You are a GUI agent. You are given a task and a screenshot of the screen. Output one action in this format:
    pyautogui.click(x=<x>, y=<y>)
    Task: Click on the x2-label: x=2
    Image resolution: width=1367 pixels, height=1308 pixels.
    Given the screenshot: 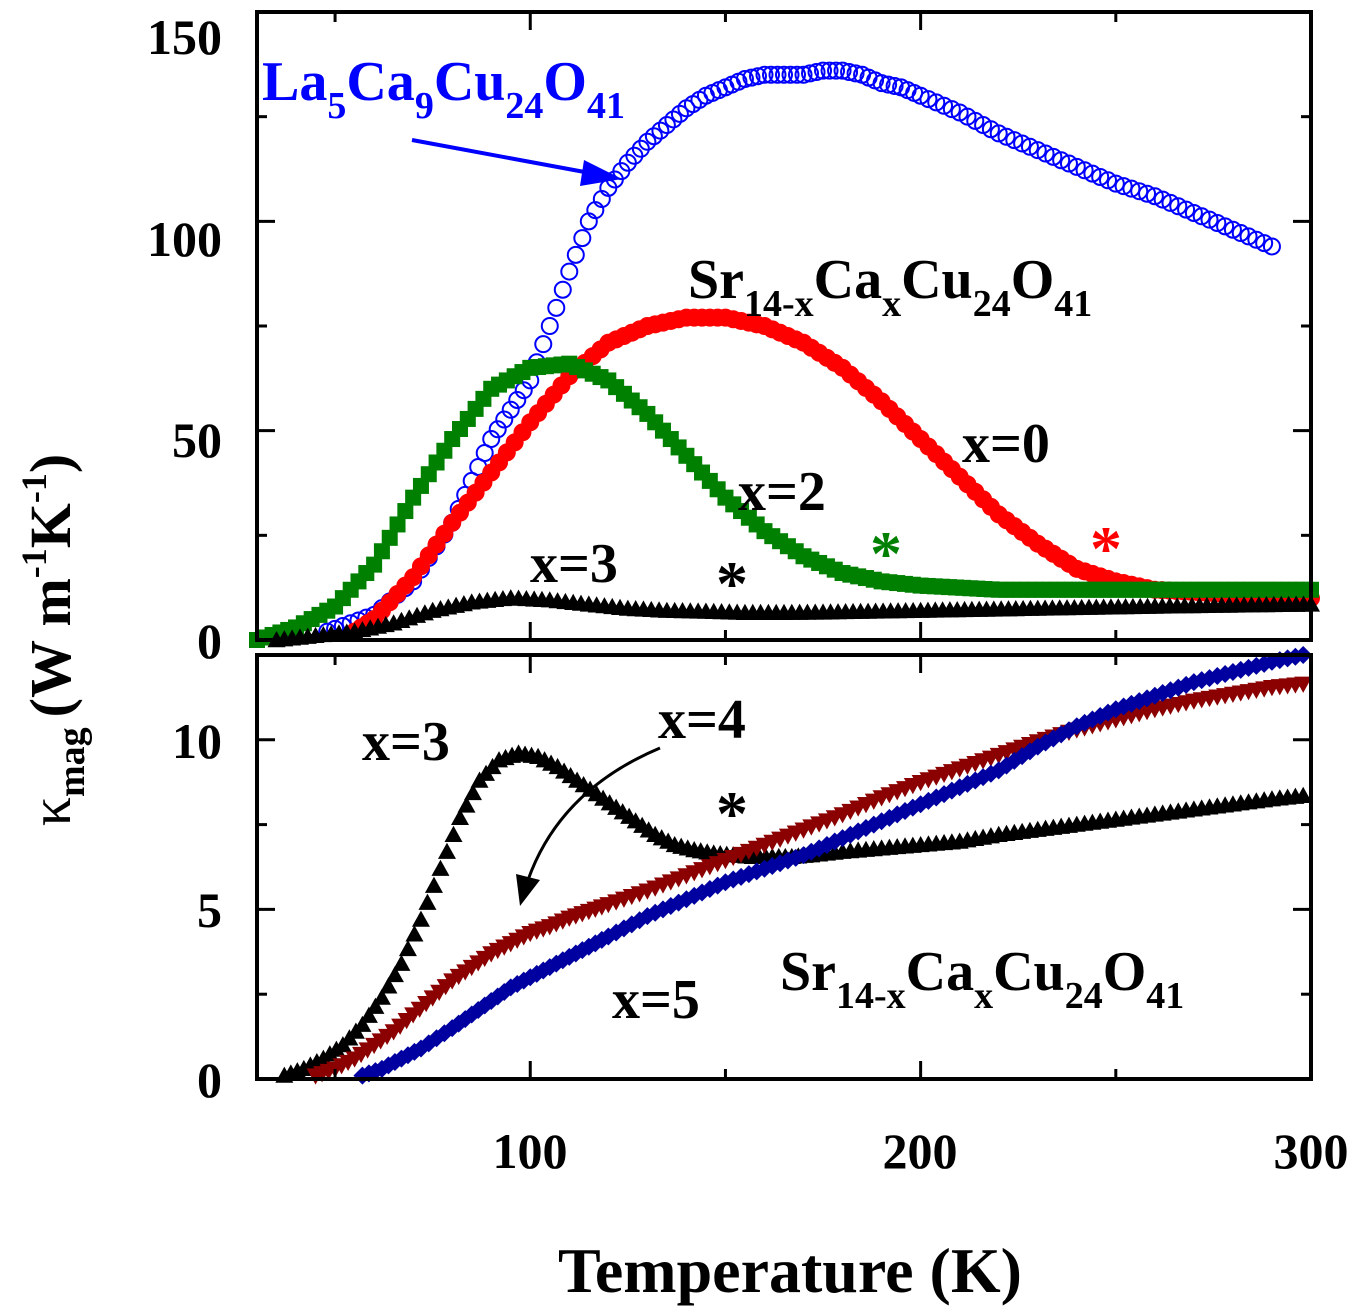 What is the action you would take?
    pyautogui.click(x=782, y=492)
    